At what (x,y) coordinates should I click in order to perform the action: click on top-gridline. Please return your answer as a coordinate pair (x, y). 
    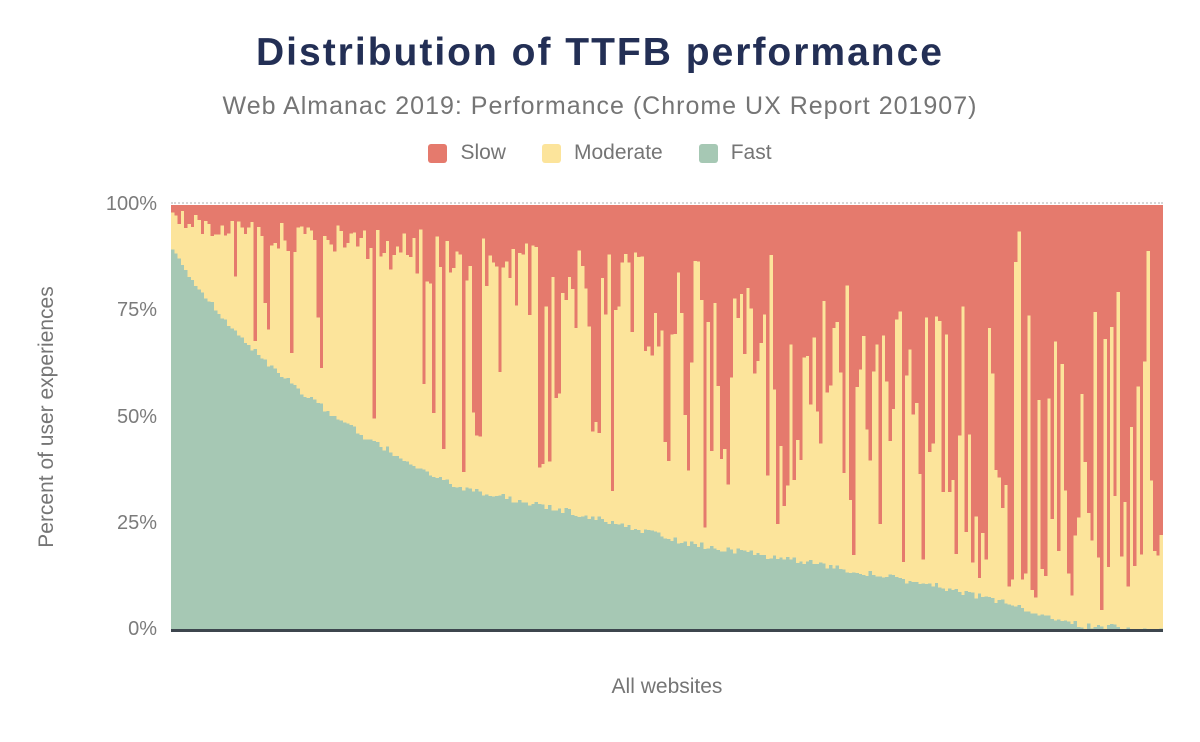
    Looking at the image, I should click on (667, 203).